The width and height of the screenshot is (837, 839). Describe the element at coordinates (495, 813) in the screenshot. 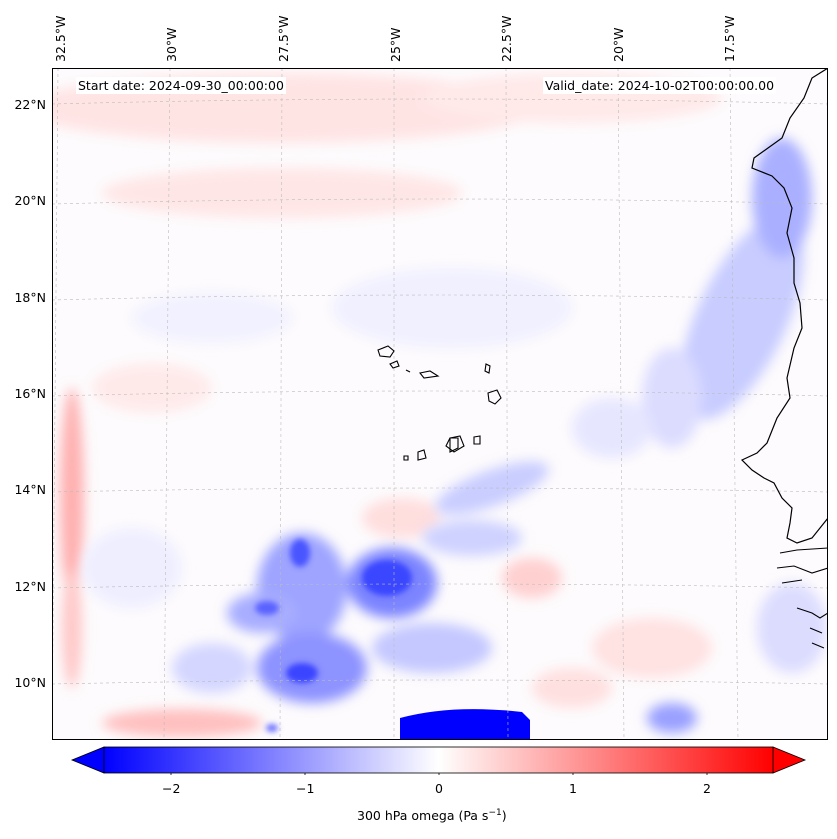

I see `colorbar-label-exponent: −1` at that location.